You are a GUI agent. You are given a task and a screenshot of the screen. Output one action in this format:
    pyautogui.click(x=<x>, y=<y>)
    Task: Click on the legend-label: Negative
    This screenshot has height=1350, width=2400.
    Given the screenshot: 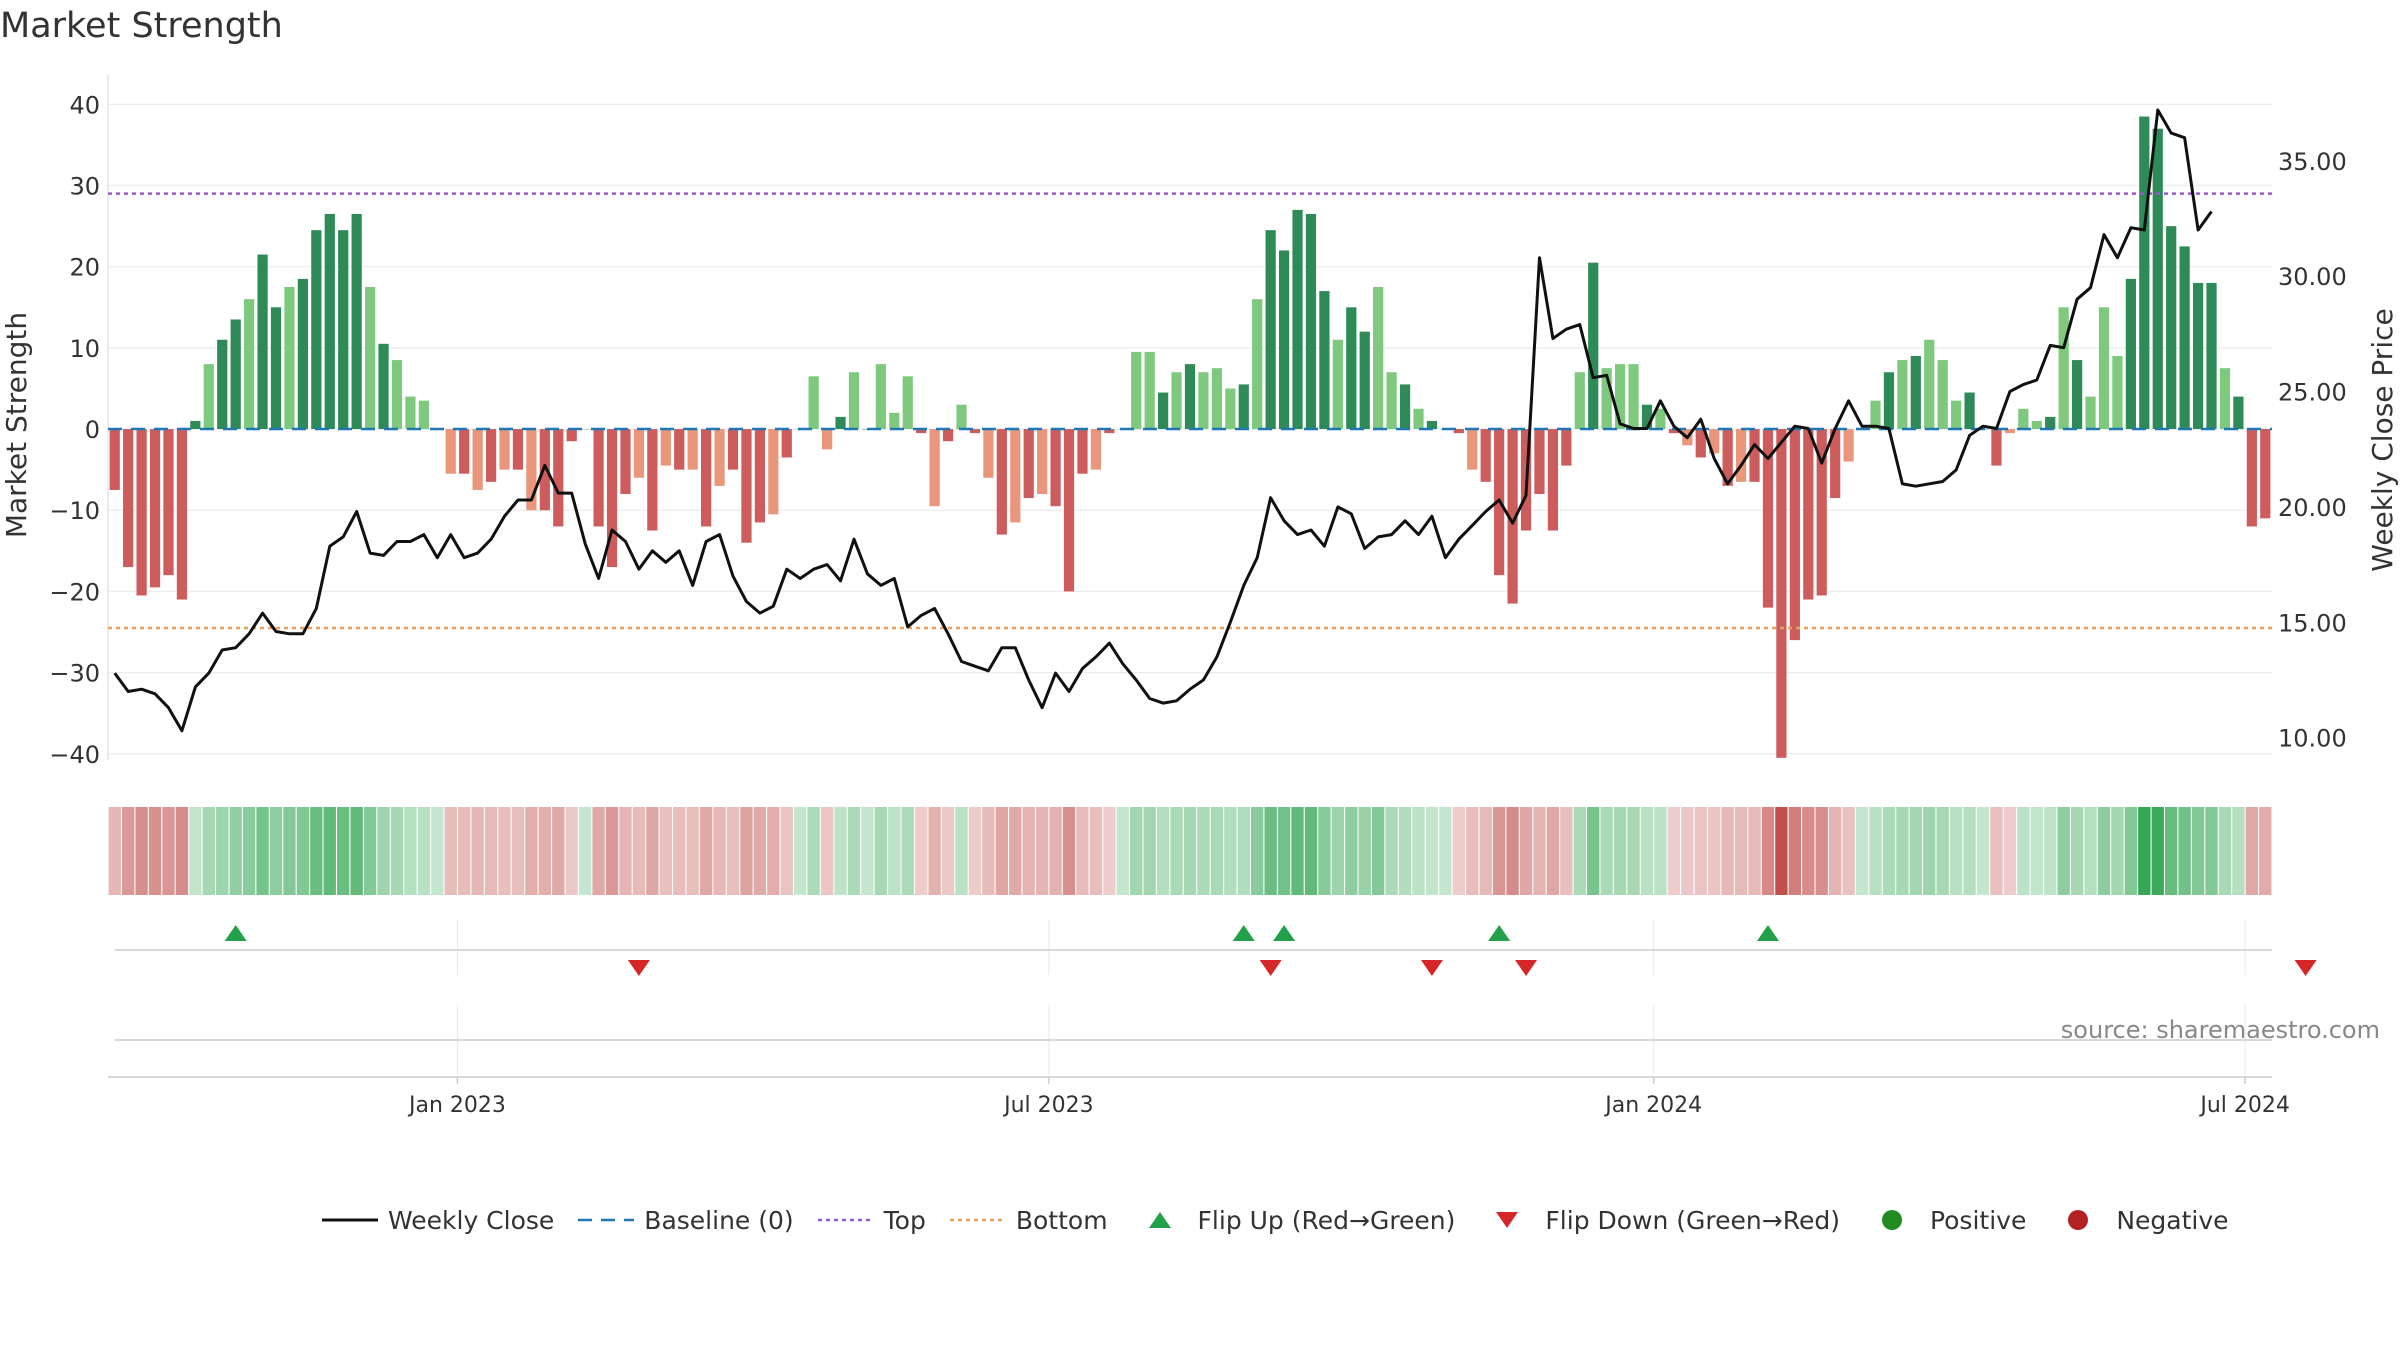 What is the action you would take?
    pyautogui.click(x=2172, y=1220)
    